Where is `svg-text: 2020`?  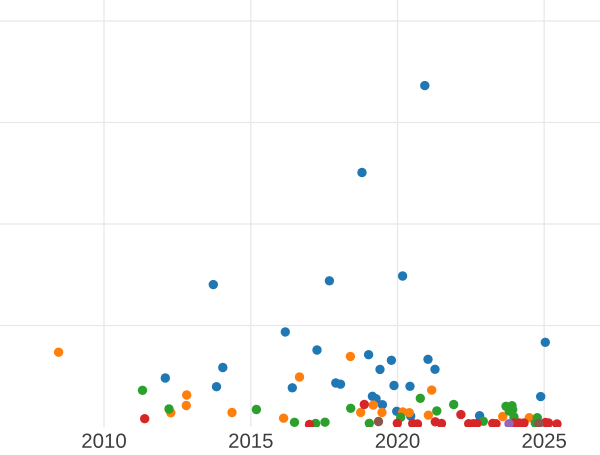 svg-text: 2020 is located at coordinates (397, 440).